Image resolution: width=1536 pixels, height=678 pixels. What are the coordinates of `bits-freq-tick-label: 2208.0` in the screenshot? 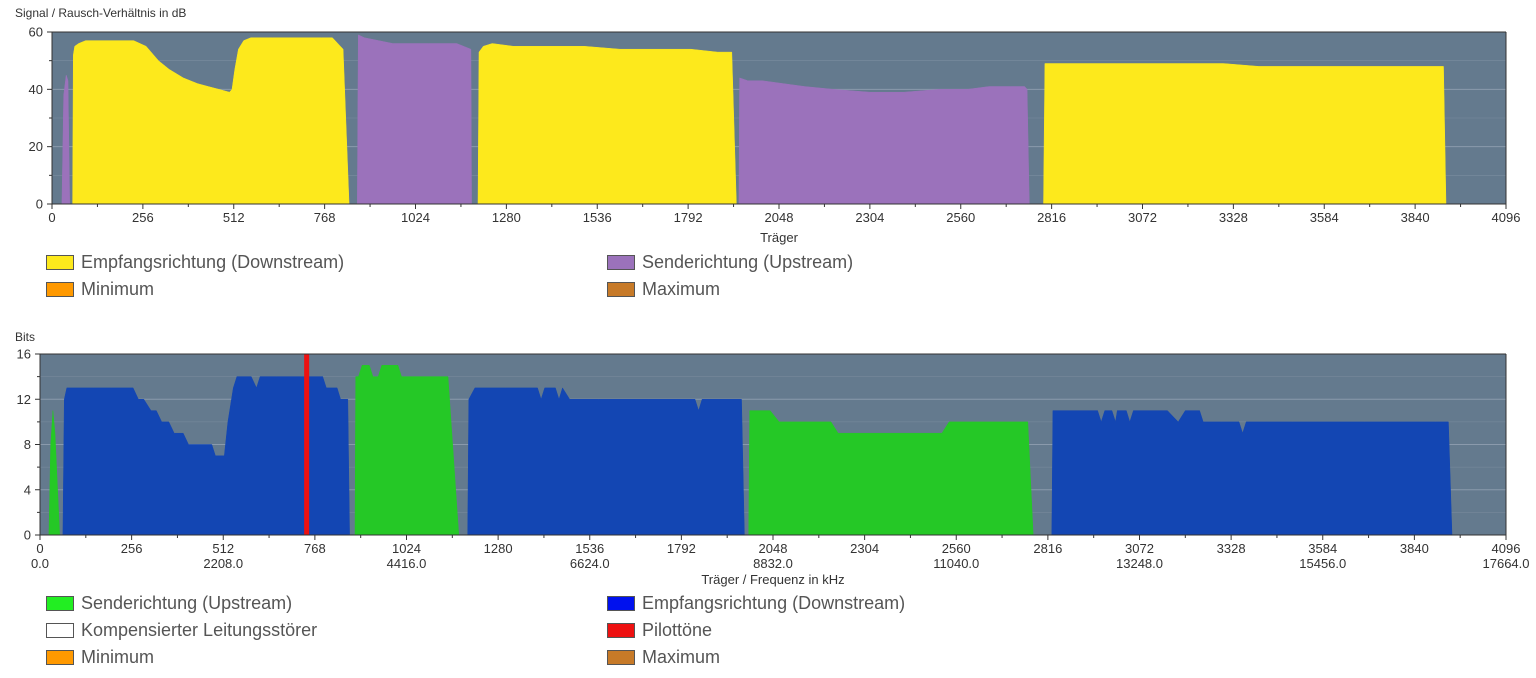 It's located at (223, 563).